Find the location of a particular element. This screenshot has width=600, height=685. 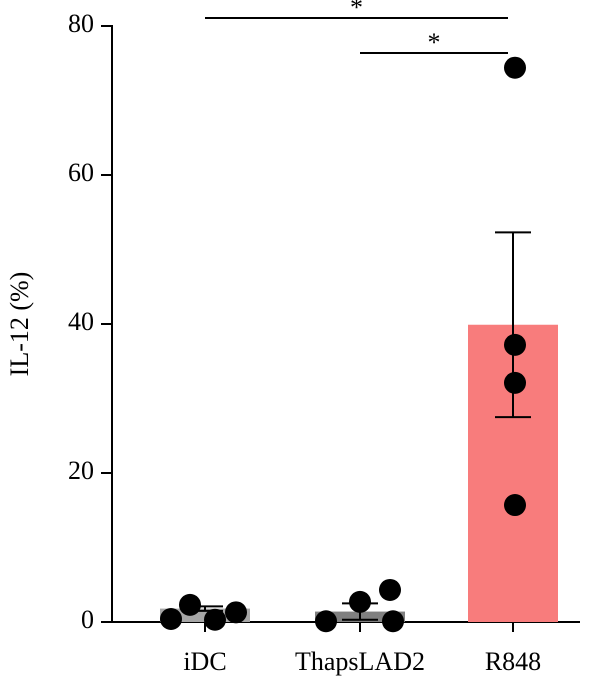

y-axis-label: IL-12 (%) is located at coordinates (19, 324).